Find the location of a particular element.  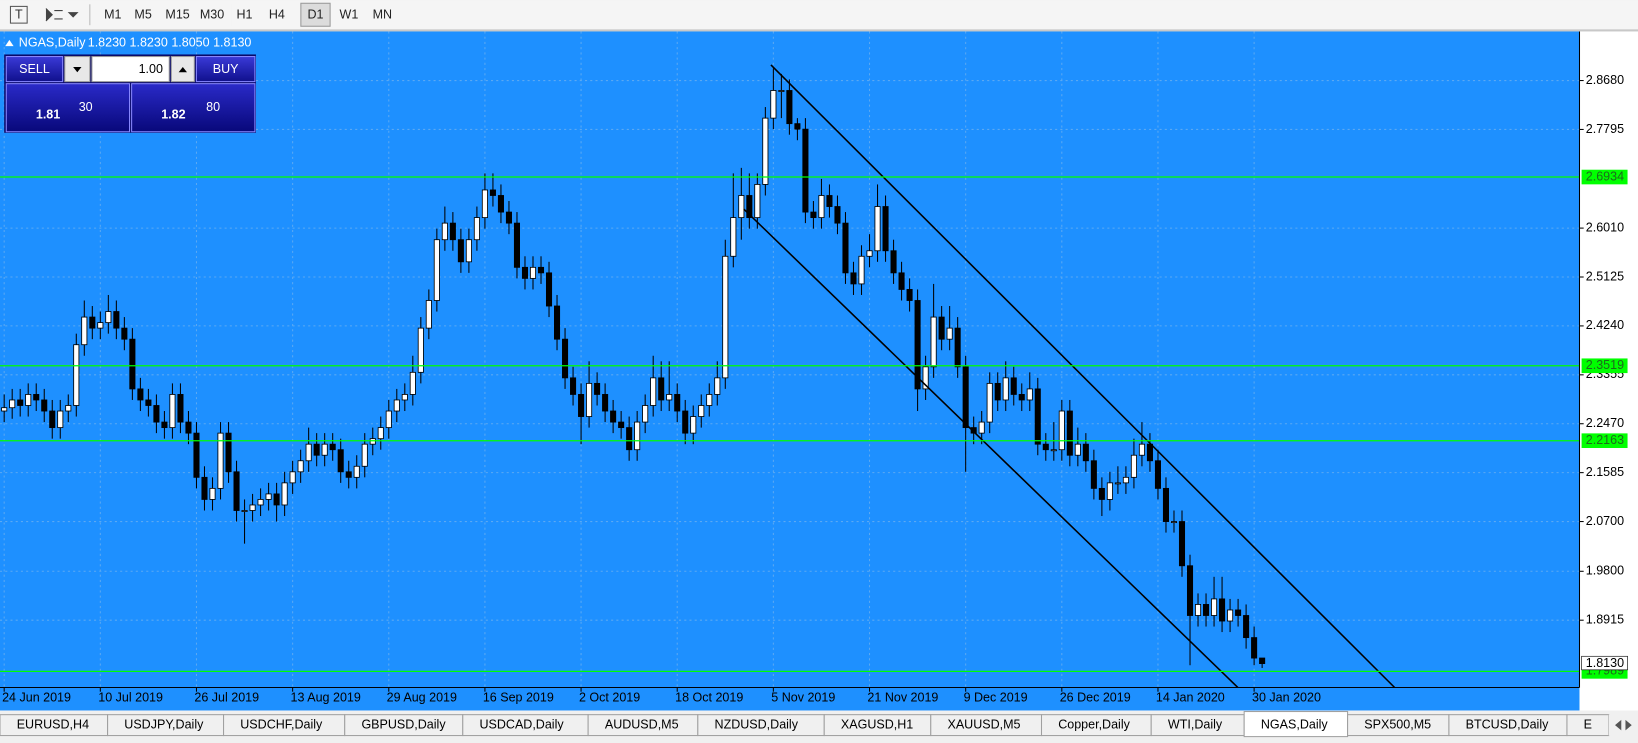

period-label: H1 is located at coordinates (244, 15).